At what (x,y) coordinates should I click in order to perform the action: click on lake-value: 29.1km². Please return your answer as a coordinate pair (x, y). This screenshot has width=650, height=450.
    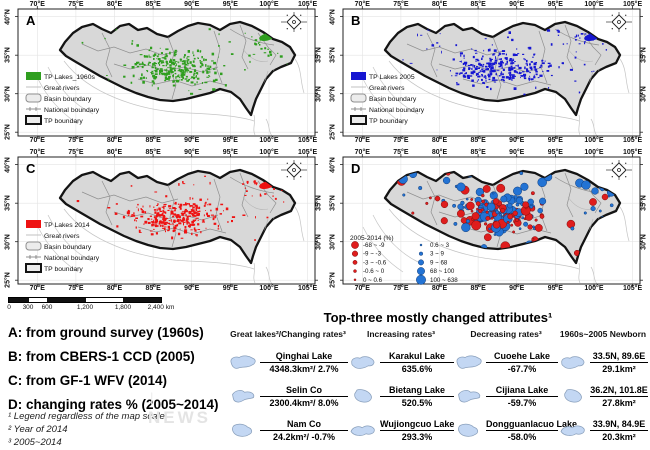
    Looking at the image, I should click on (619, 368).